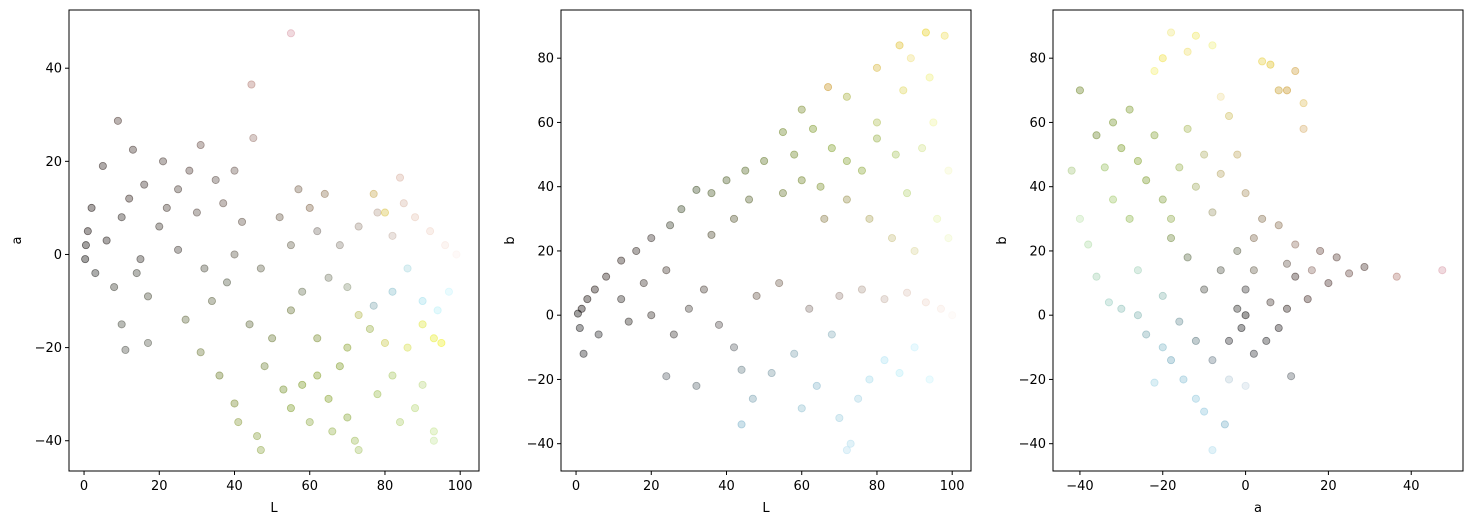 The height and width of the screenshot is (525, 1473). Describe the element at coordinates (17, 241) in the screenshot. I see `y-axis-label: a` at that location.